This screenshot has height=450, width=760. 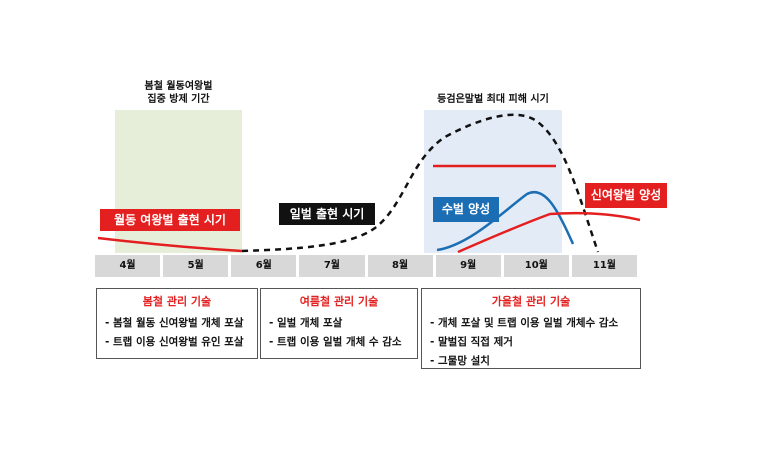 What do you see at coordinates (531, 301) in the screenshot?
I see `autumn-technique-title: 가을철 관리 기술` at bounding box center [531, 301].